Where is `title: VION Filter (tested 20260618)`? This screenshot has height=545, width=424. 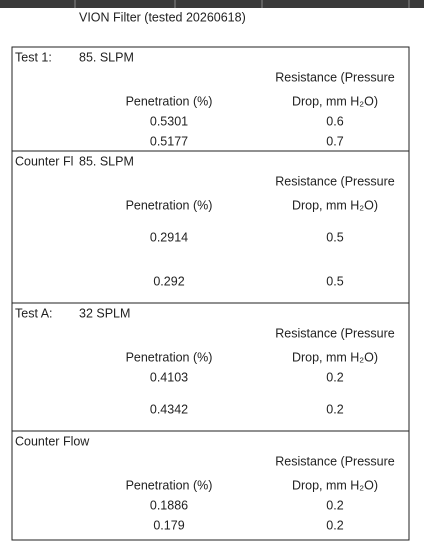
title: VION Filter (tested 20260618) is located at coordinates (162, 17).